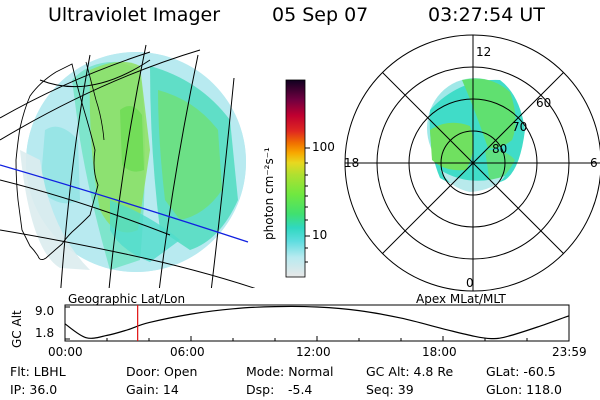 This screenshot has width=600, height=400. Describe the element at coordinates (127, 299) in the screenshot. I see `geographic-panel-label: Geographic Lat/Lon` at that location.